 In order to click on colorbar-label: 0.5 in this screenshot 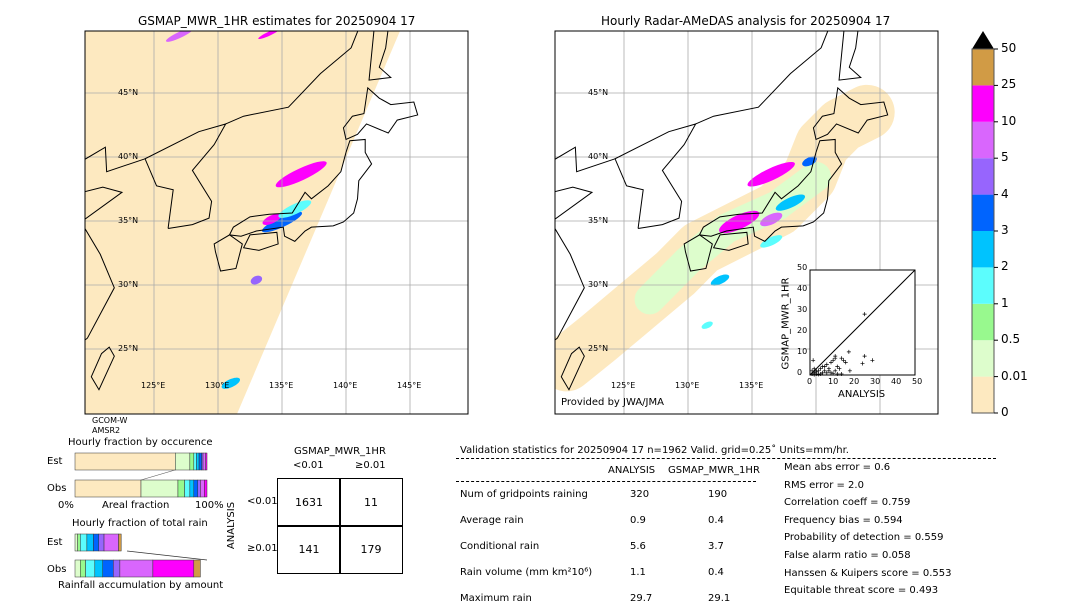, I will do `click(1011, 339)`.